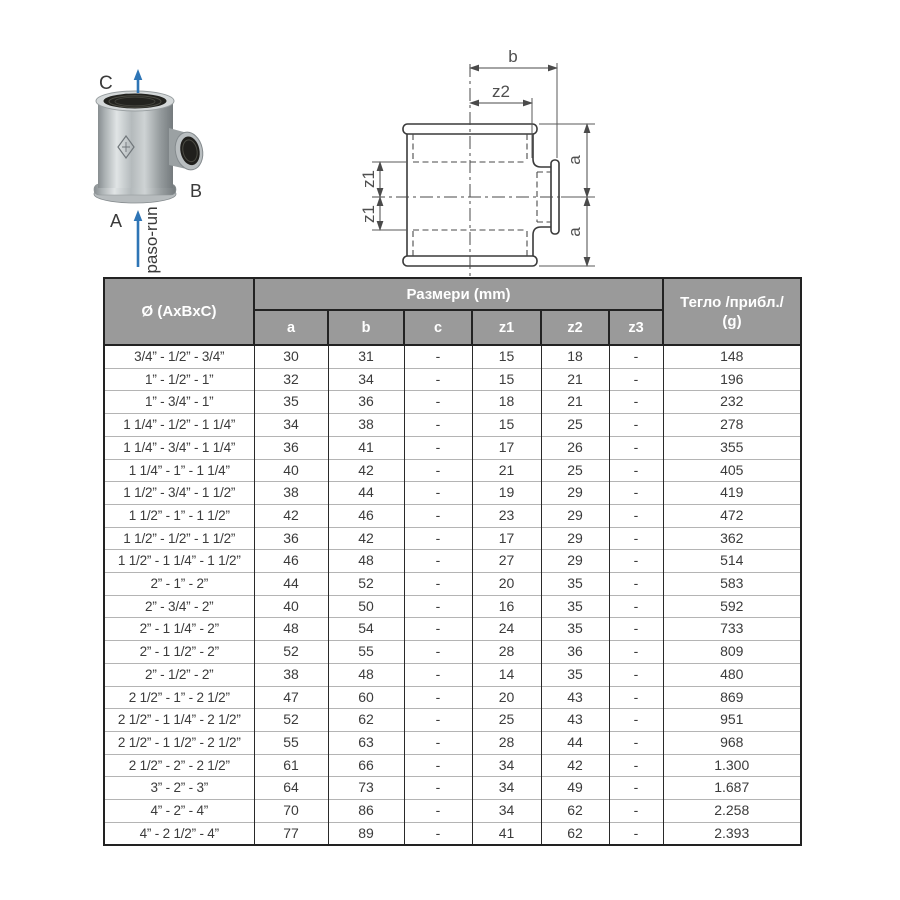 The height and width of the screenshot is (900, 900). I want to click on port-c-label: C, so click(106, 83).